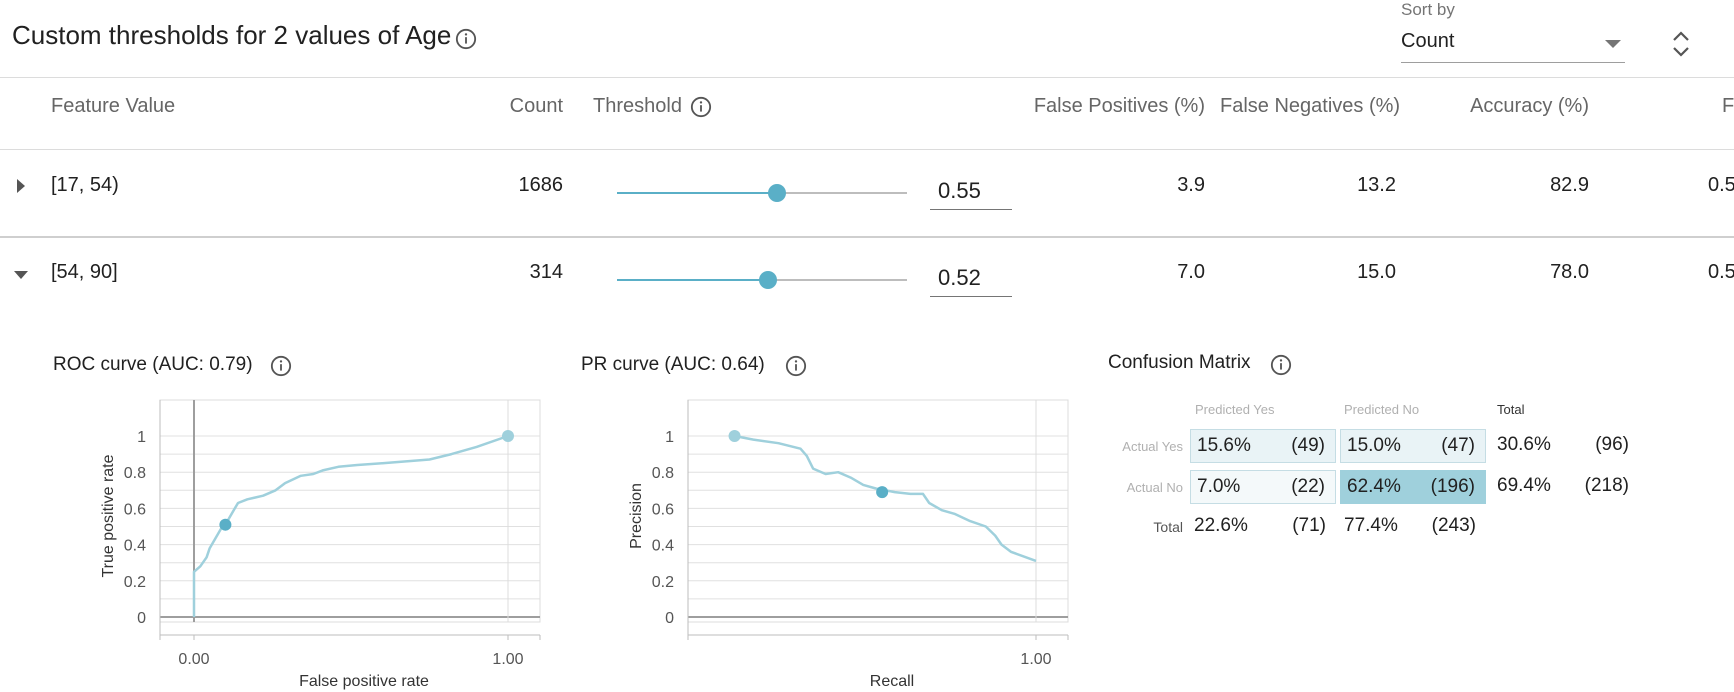 This screenshot has width=1734, height=692. I want to click on cm-col-total: 22.6% (71), so click(1263, 527).